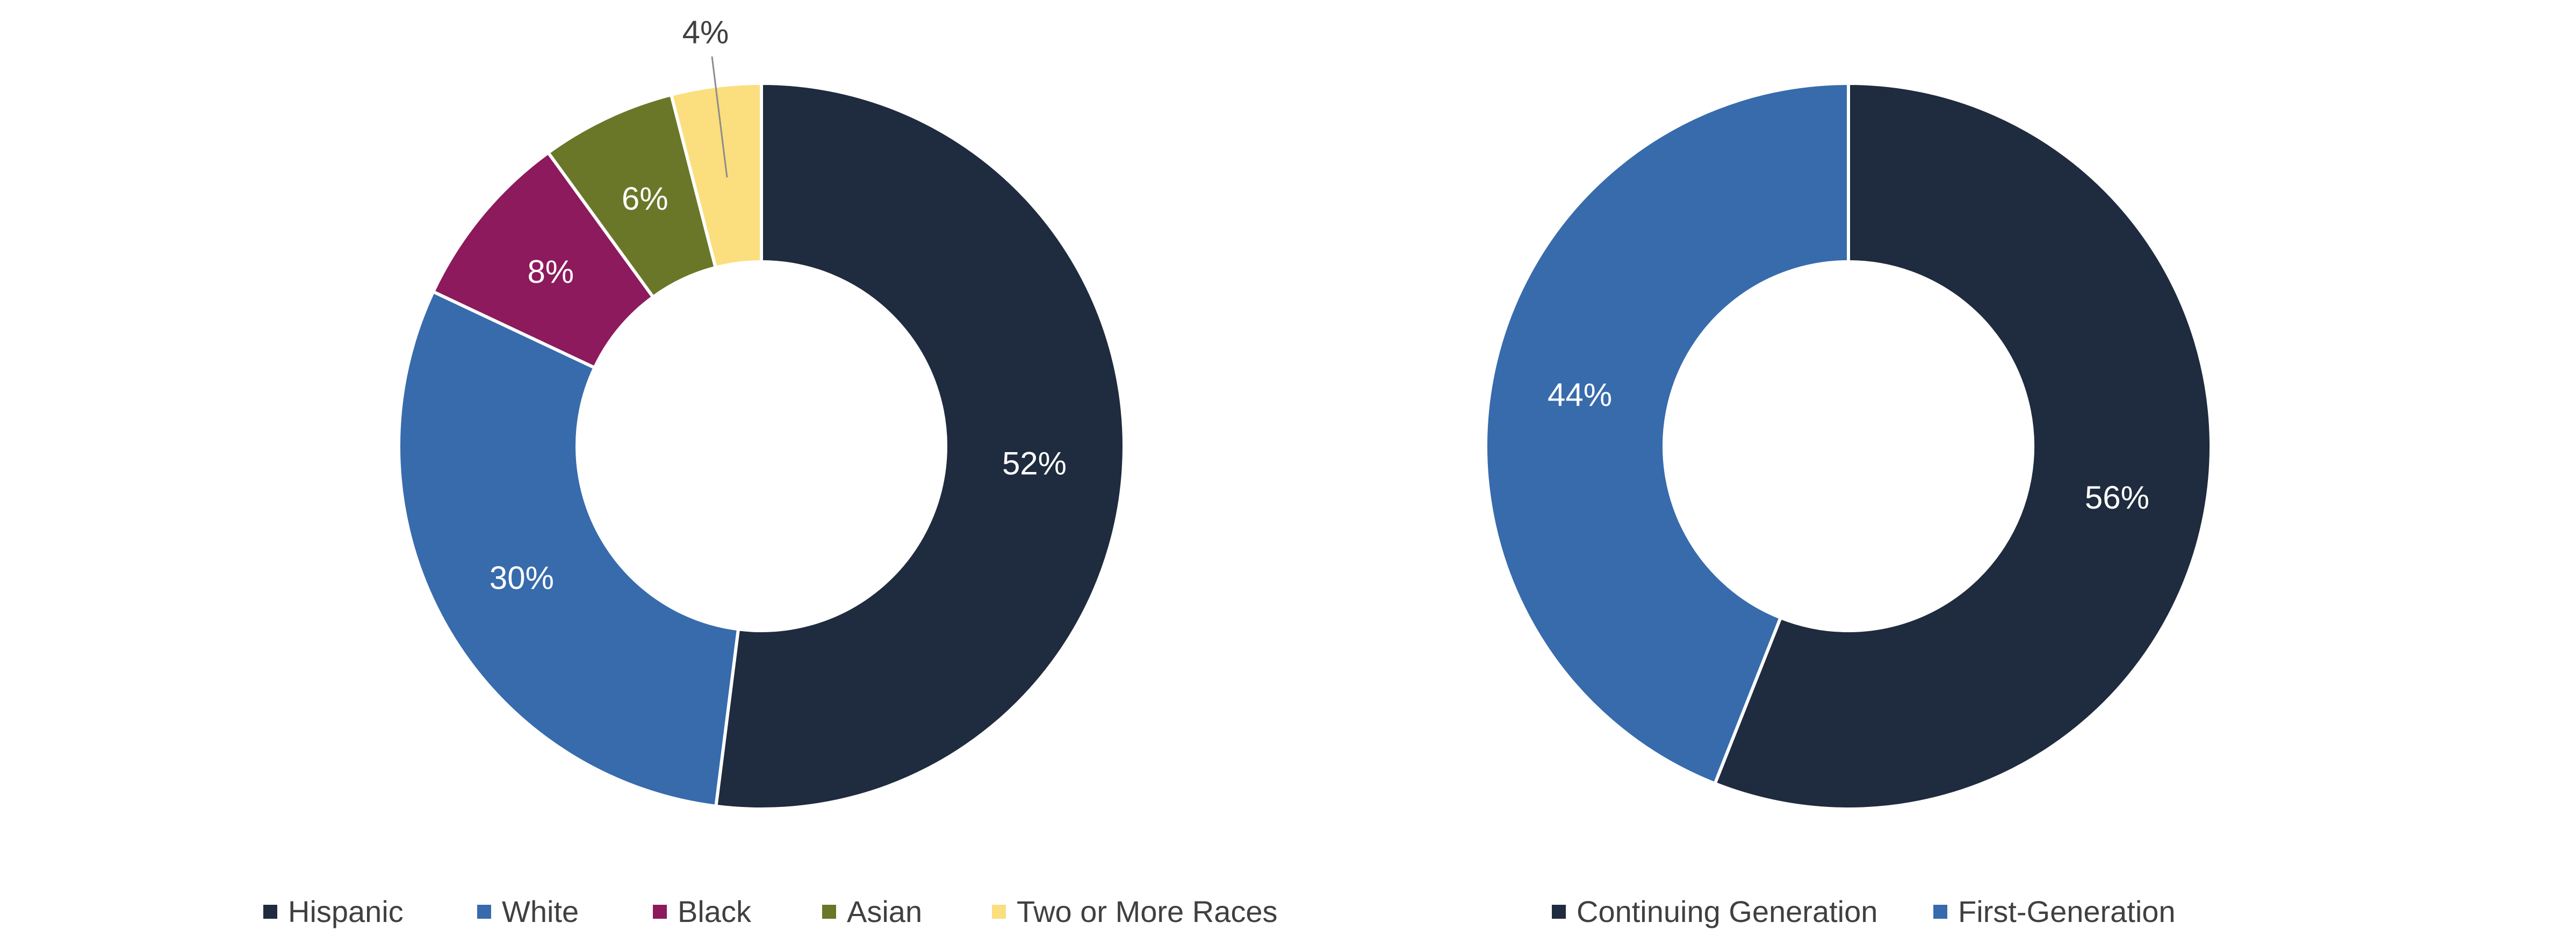 The width and height of the screenshot is (2576, 951). What do you see at coordinates (1580, 395) in the screenshot?
I see `data-label-first-generation: 44%` at bounding box center [1580, 395].